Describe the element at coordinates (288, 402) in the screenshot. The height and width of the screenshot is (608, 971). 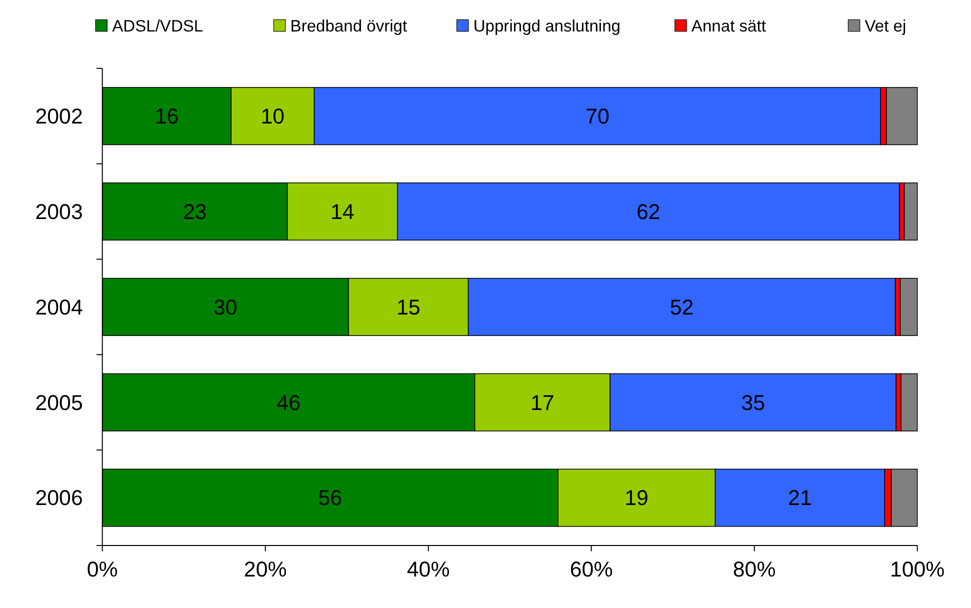
I see `data-label: 46` at that location.